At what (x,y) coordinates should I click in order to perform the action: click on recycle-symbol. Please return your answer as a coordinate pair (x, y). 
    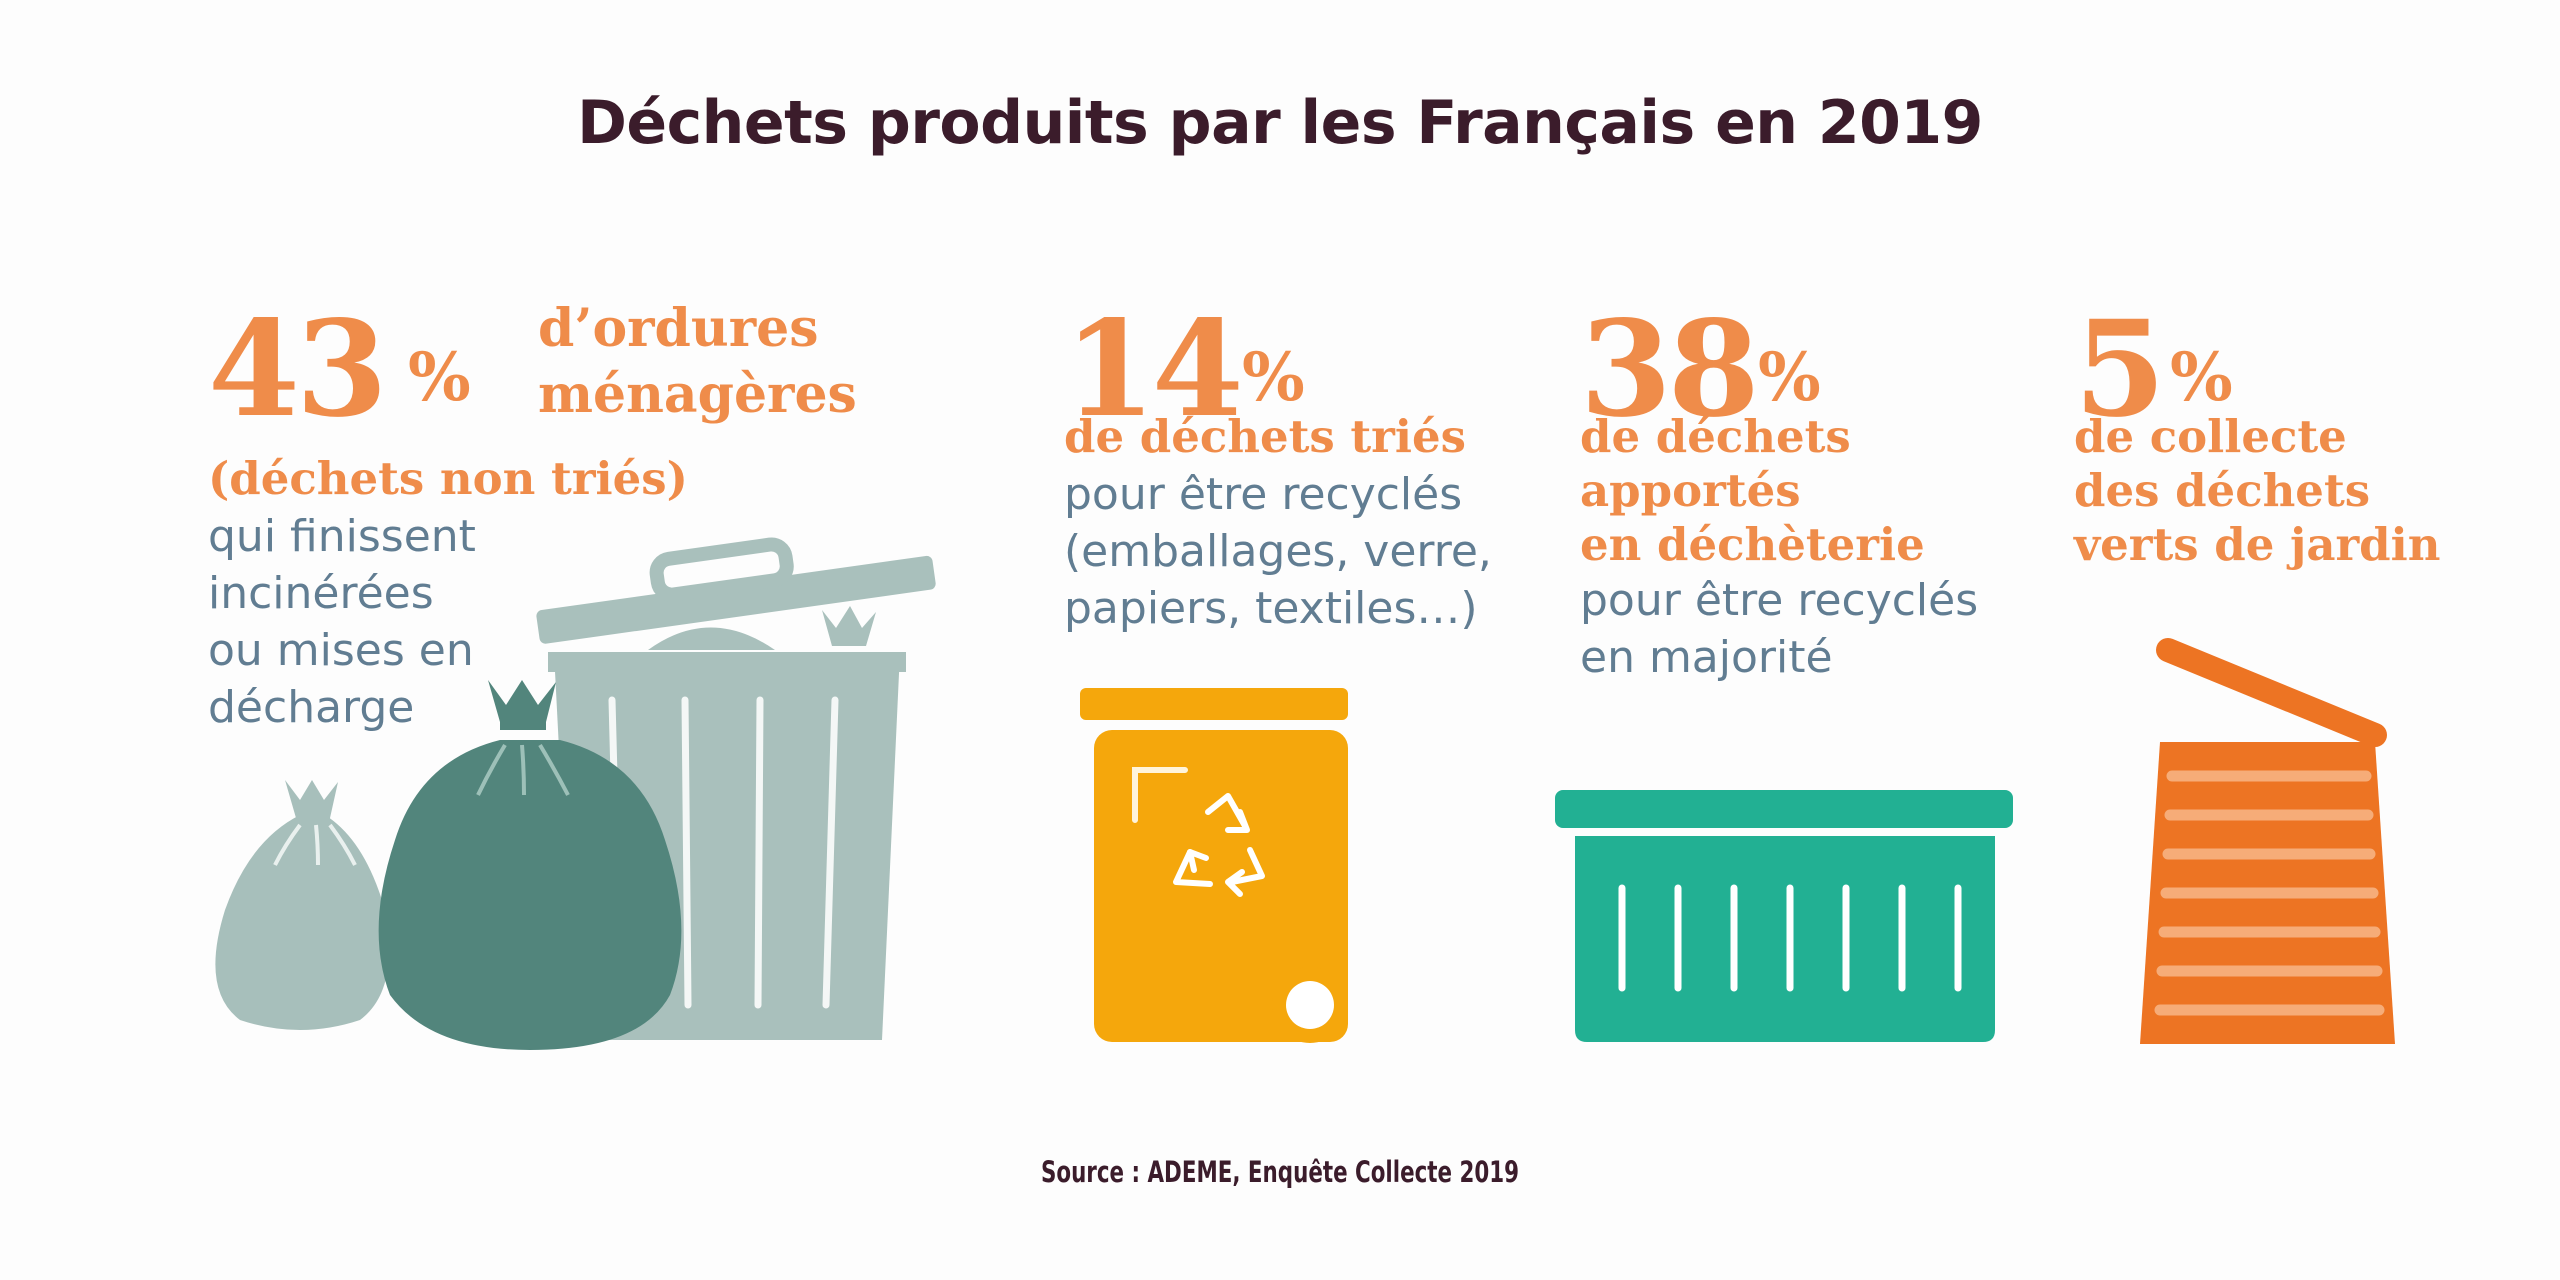
    Looking at the image, I should click on (1219, 845).